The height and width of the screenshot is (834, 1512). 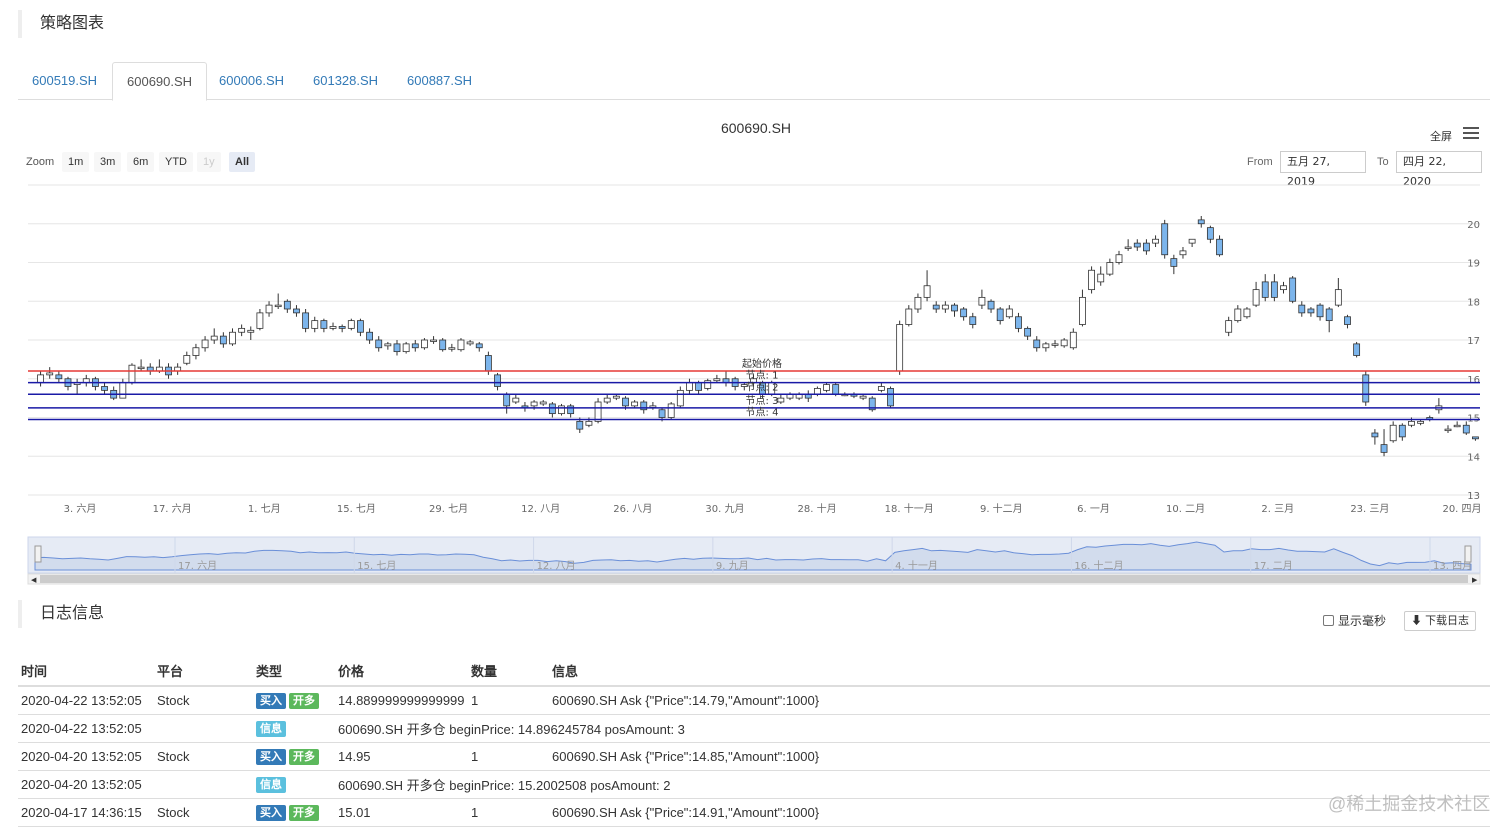 I want to click on navigator-handle-left, so click(x=38, y=554).